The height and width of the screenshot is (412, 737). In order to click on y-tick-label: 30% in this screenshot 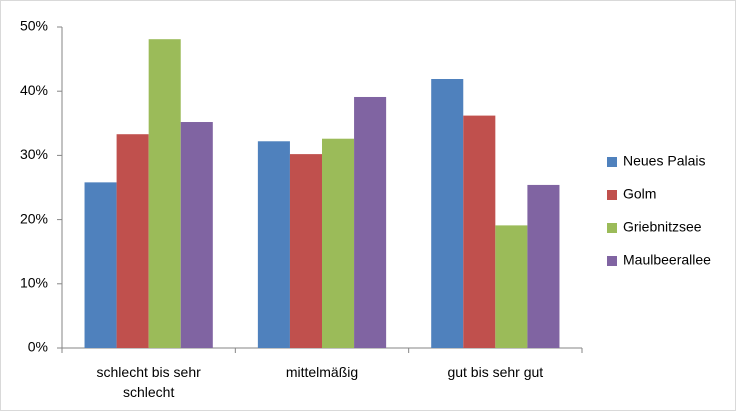, I will do `click(34, 154)`.